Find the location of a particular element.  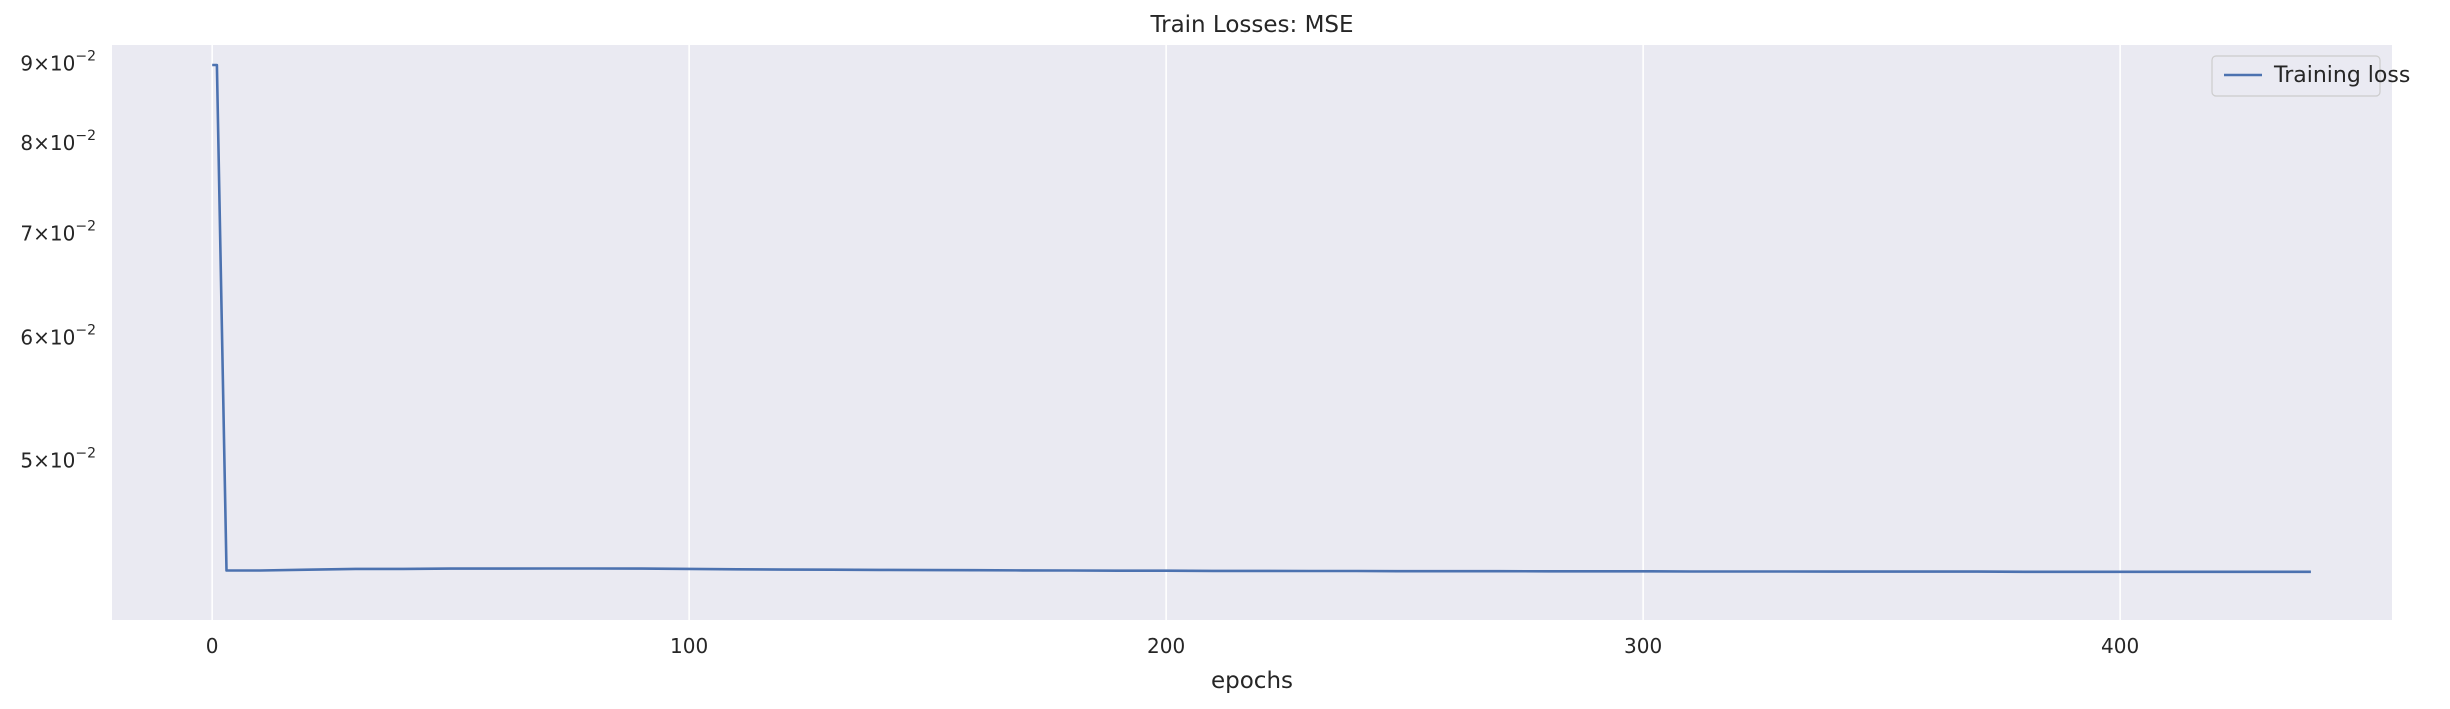

y-tick-label: 7×10⁻² is located at coordinates (58, 231).